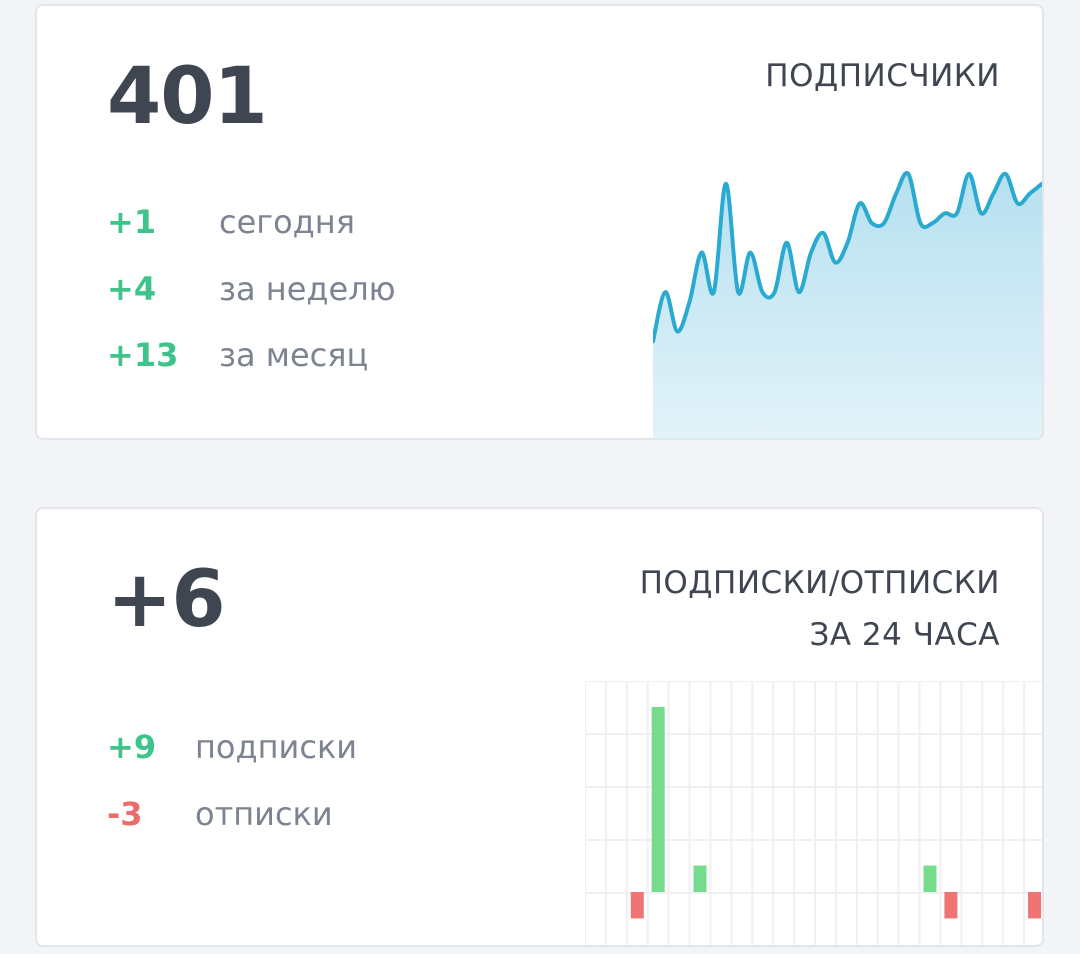 Image resolution: width=1080 pixels, height=954 pixels. I want to click on sparkline-area, so click(847, 305).